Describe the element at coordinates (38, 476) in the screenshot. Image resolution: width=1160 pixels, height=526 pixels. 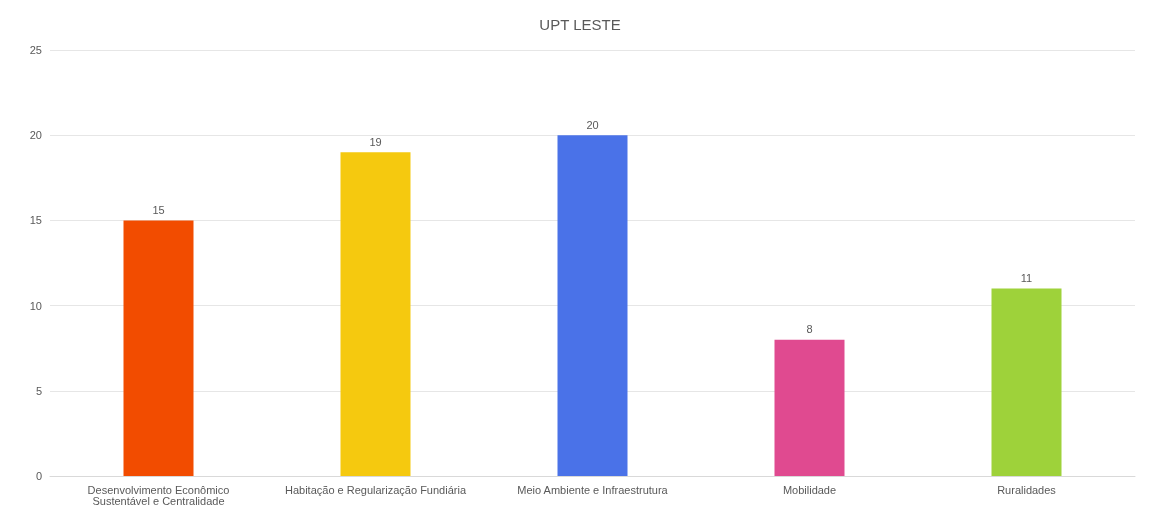
I see `y-tick-label: 0` at that location.